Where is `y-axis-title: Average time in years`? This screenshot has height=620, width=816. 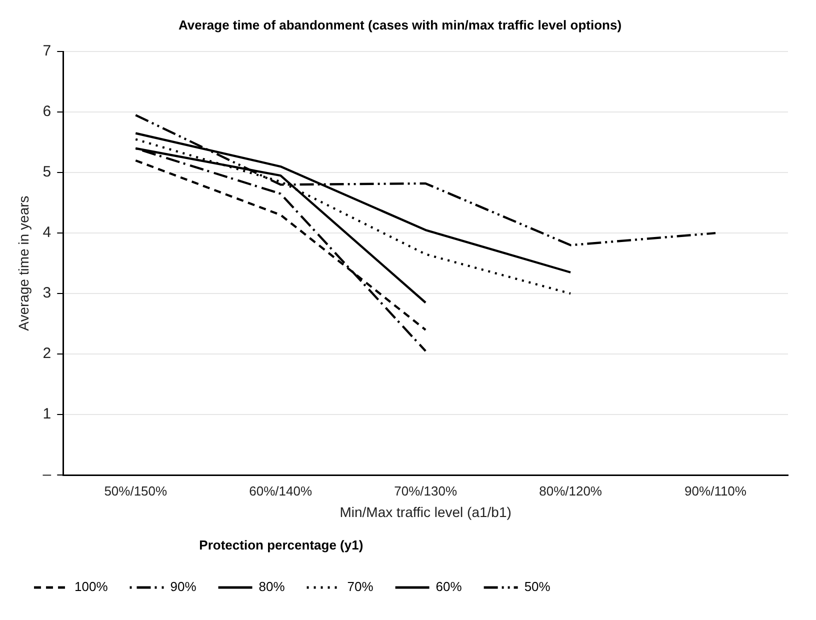 y-axis-title: Average time in years is located at coordinates (23, 263).